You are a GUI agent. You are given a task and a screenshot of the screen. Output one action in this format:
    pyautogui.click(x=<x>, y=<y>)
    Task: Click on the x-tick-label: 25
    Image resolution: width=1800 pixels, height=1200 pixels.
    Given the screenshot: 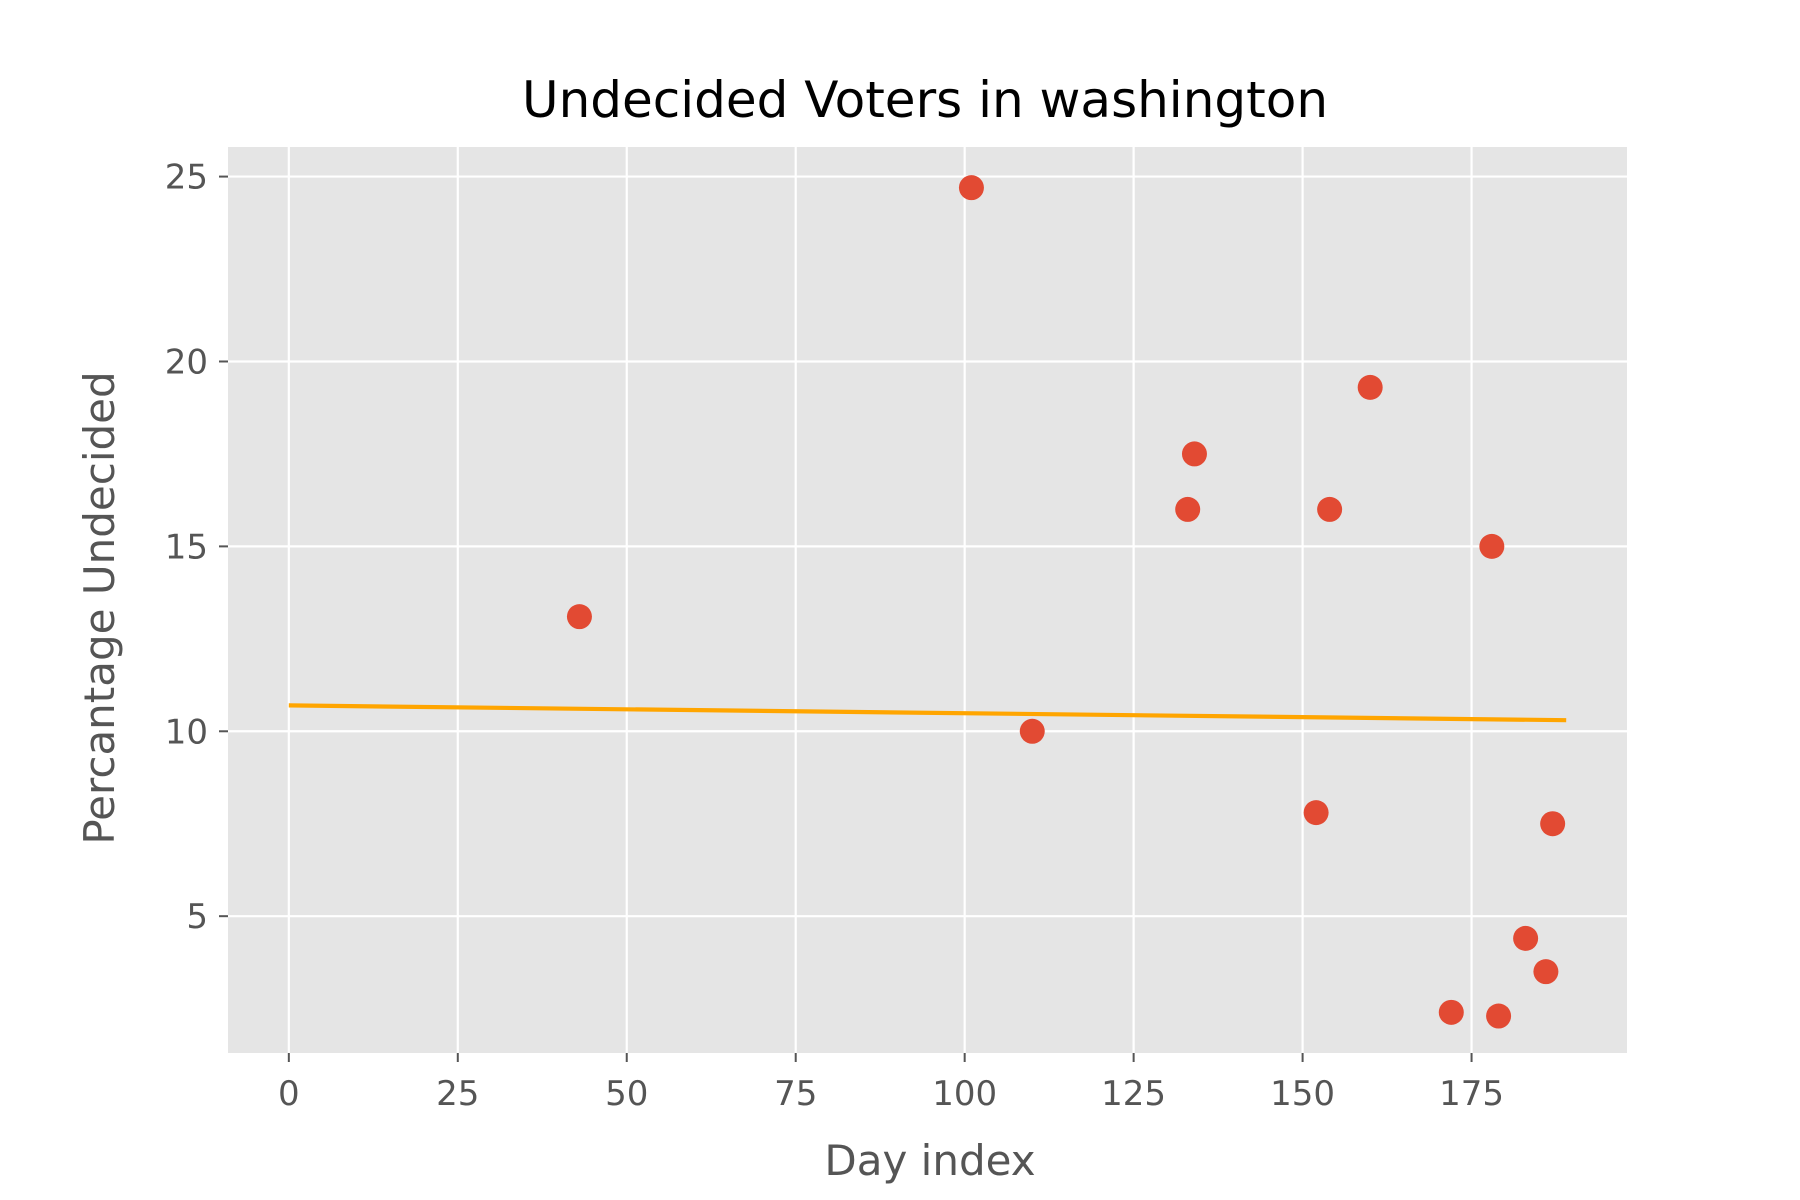 What is the action you would take?
    pyautogui.click(x=457, y=1094)
    